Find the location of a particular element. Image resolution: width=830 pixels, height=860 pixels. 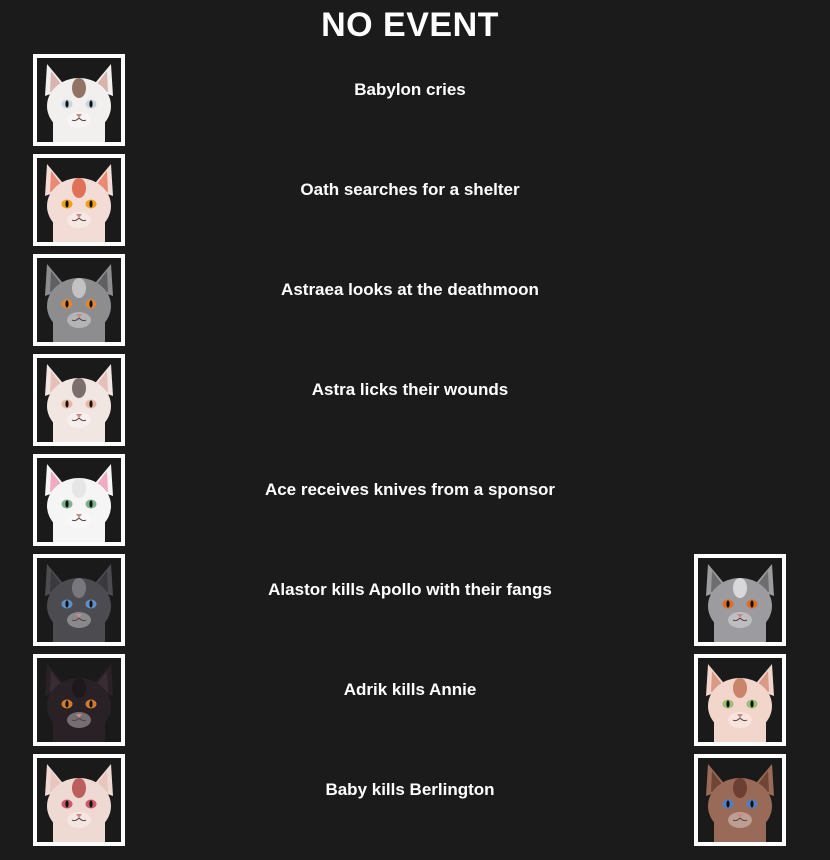

event-row: Astra licks their wounds is located at coordinates (415, 400).